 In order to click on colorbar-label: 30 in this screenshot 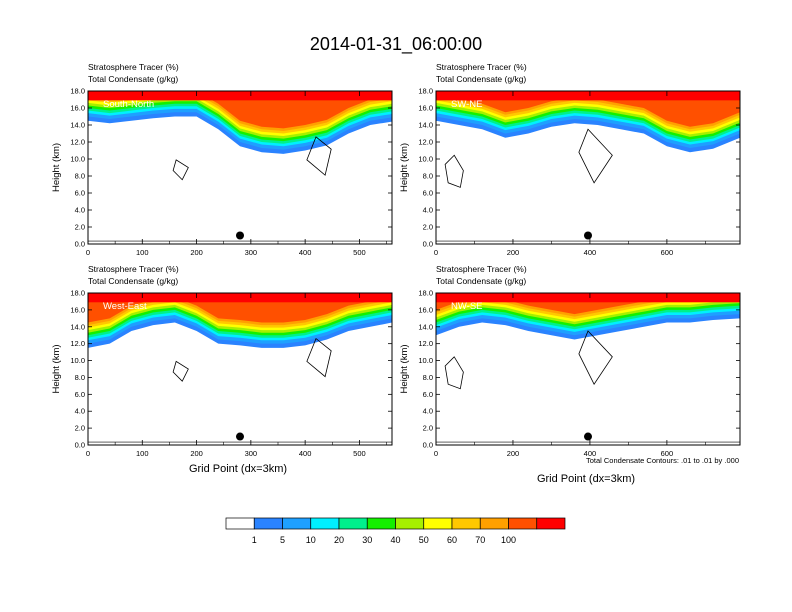, I will do `click(367, 540)`.